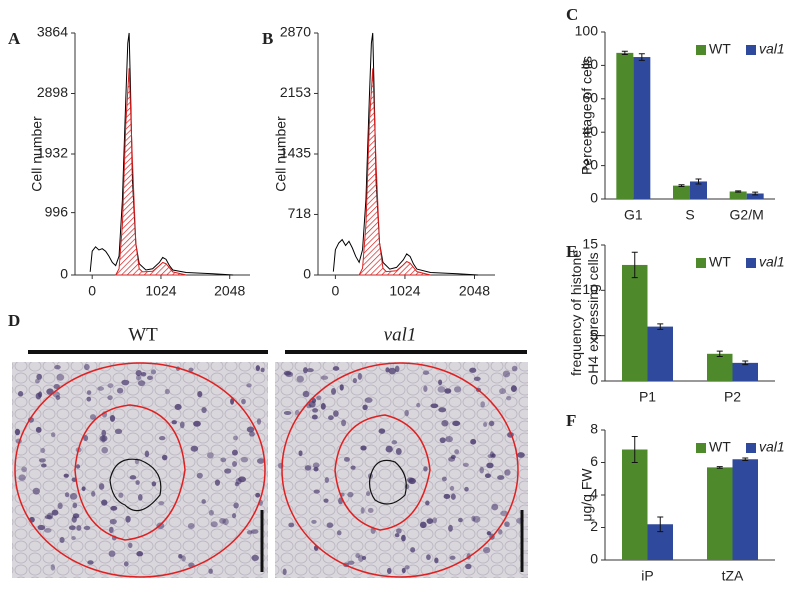 The image size is (800, 590). Describe the element at coordinates (52, 92) in the screenshot. I see `y-tick-label: 2898` at that location.